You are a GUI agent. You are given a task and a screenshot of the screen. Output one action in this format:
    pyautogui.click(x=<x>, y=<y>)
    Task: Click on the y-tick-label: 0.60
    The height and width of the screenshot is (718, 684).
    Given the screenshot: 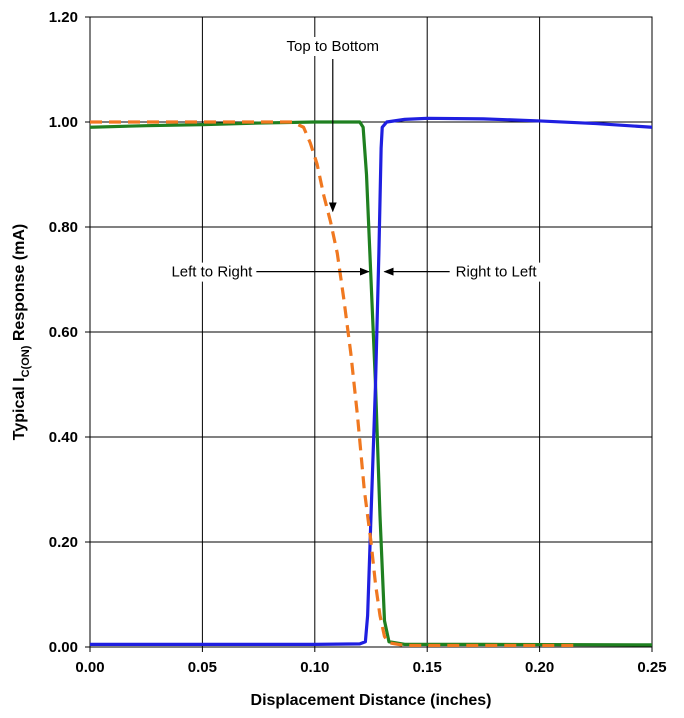 What is the action you would take?
    pyautogui.click(x=63, y=332)
    